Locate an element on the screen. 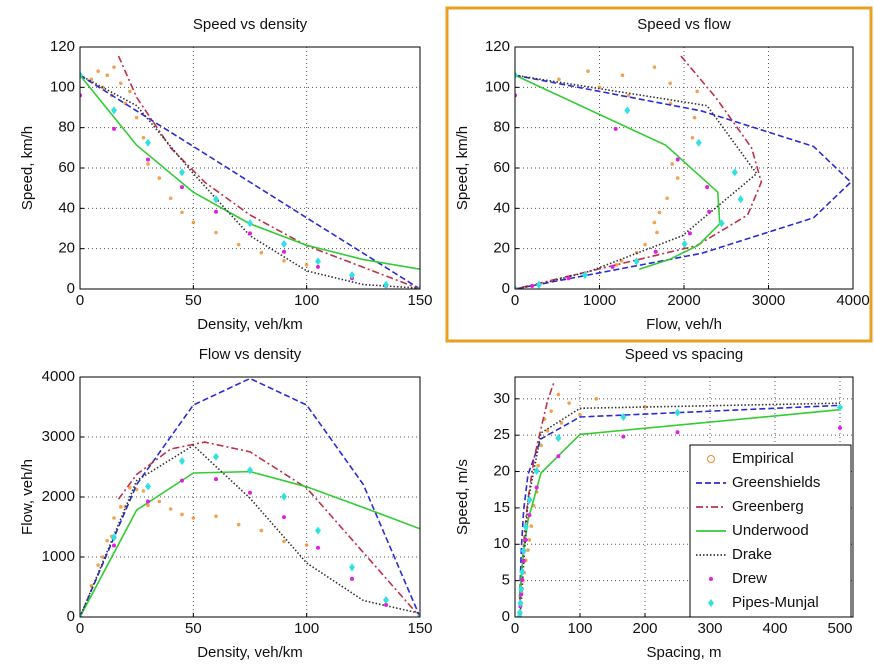 The image size is (874, 665). x-axis-label: Density, veh/km is located at coordinates (250, 652).